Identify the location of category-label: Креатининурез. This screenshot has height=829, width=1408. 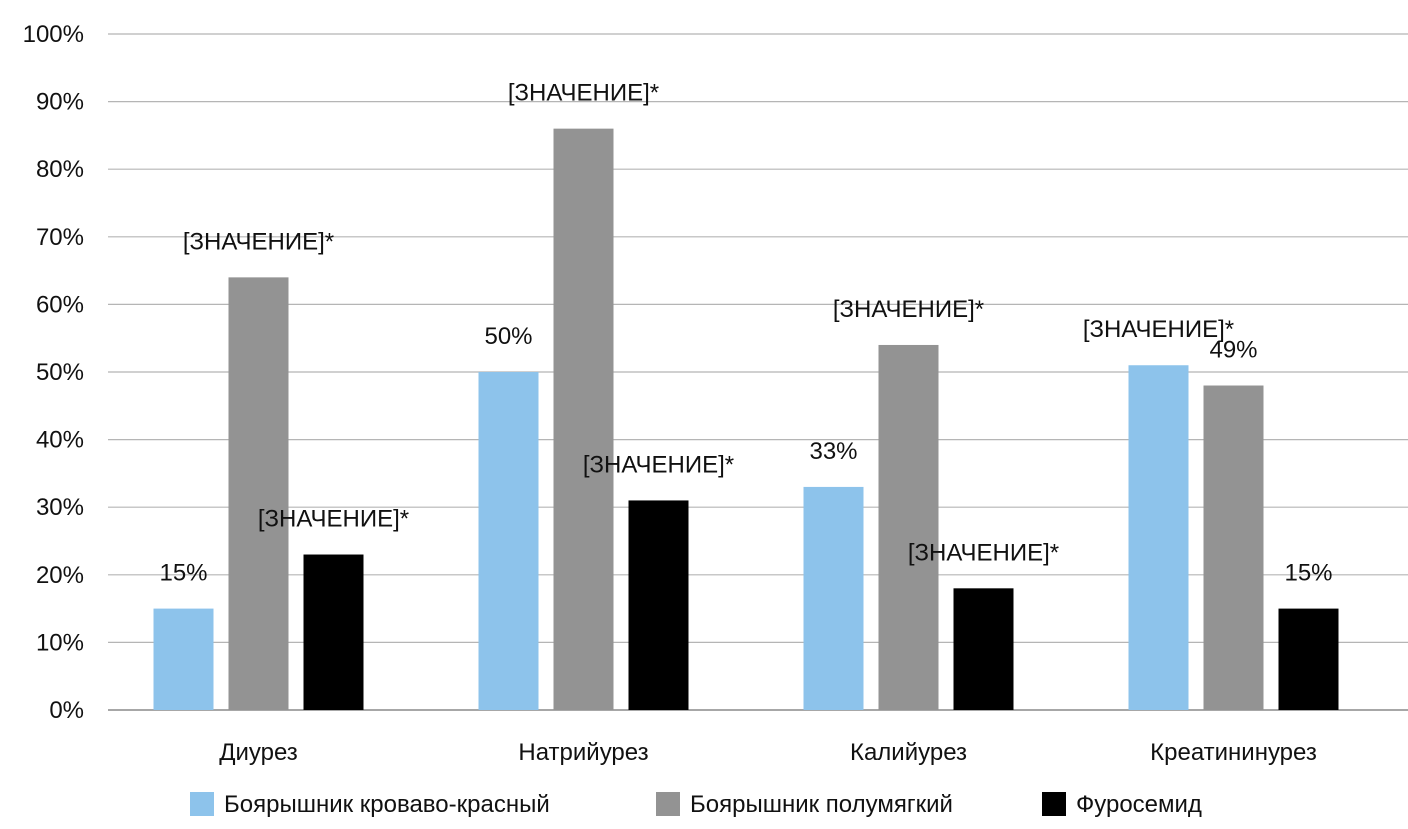
(1233, 752).